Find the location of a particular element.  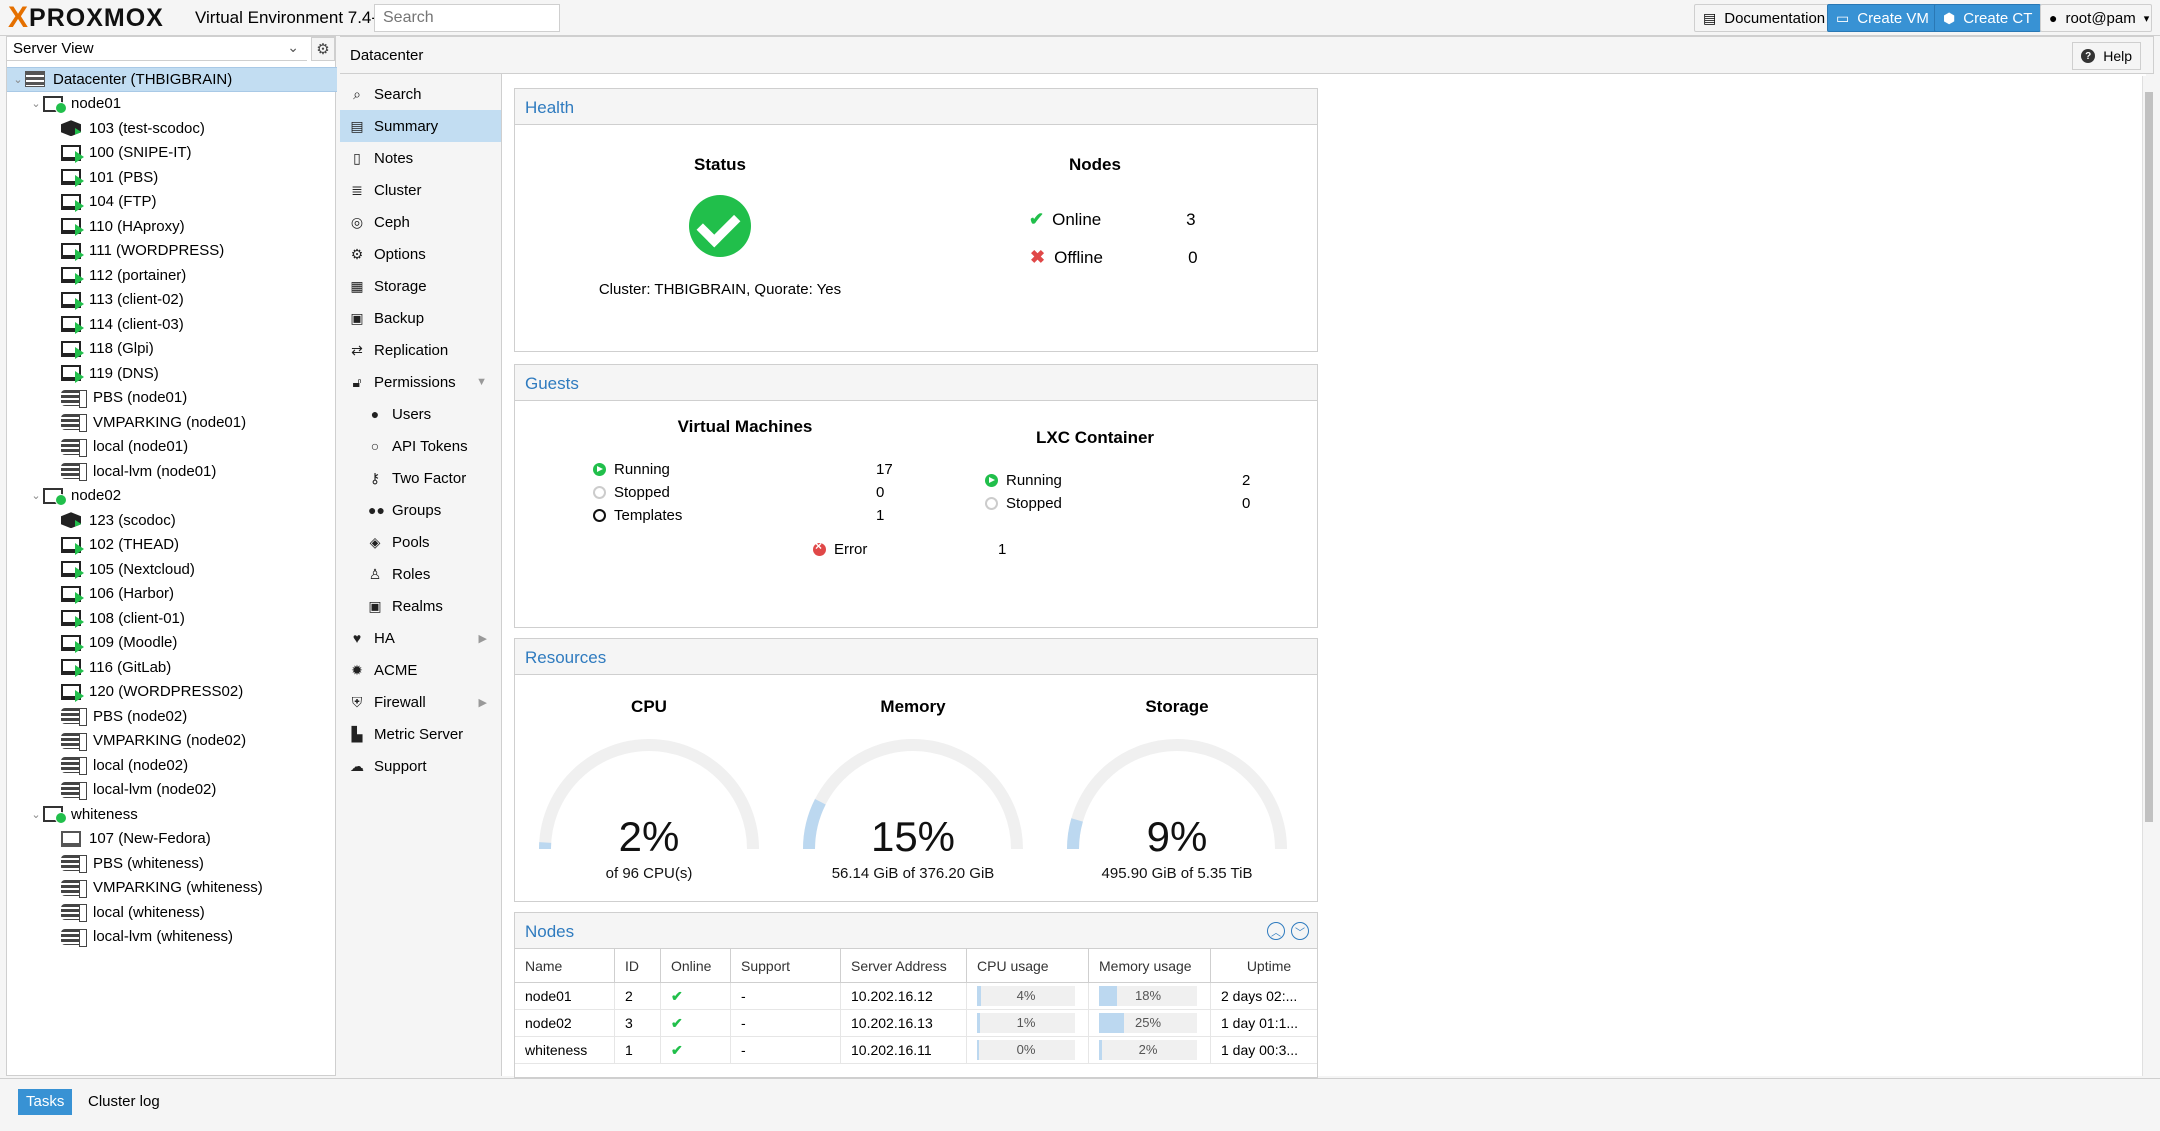

documentation-button: ▤ Documentation is located at coordinates (1764, 18).